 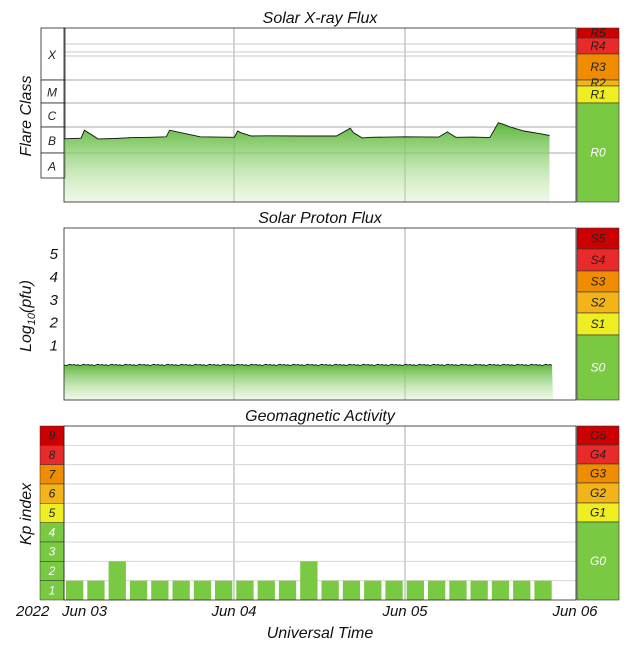 I want to click on geomag-scale-label: G4, so click(x=598, y=455).